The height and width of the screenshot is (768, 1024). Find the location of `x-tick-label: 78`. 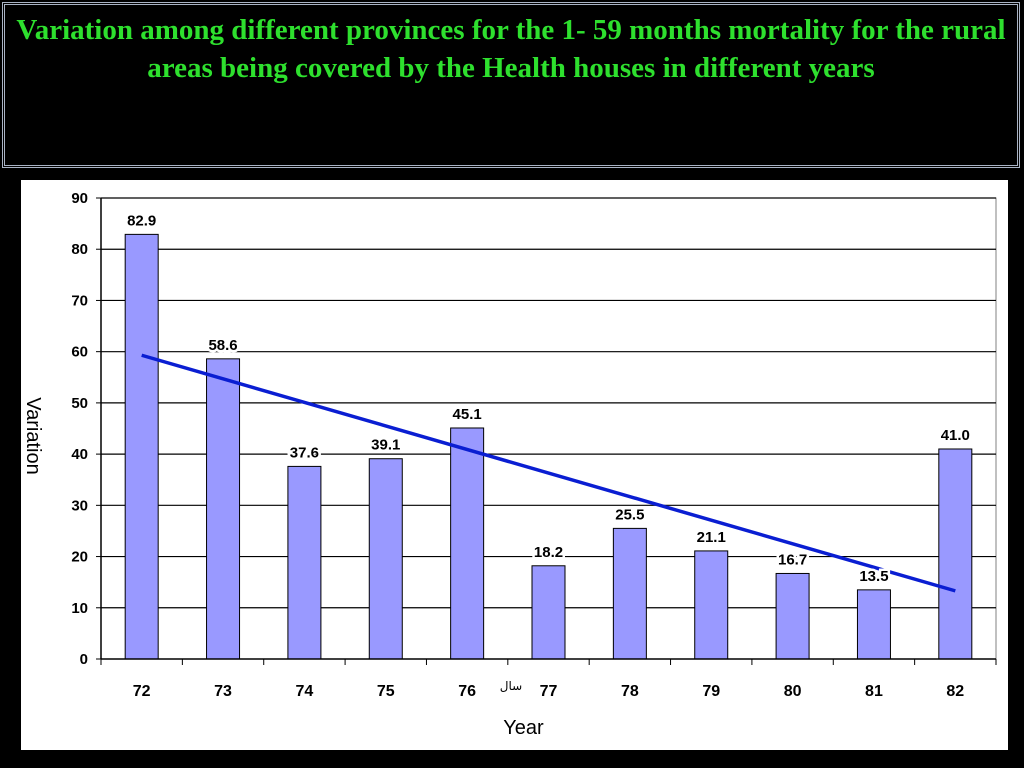

x-tick-label: 78 is located at coordinates (630, 691).